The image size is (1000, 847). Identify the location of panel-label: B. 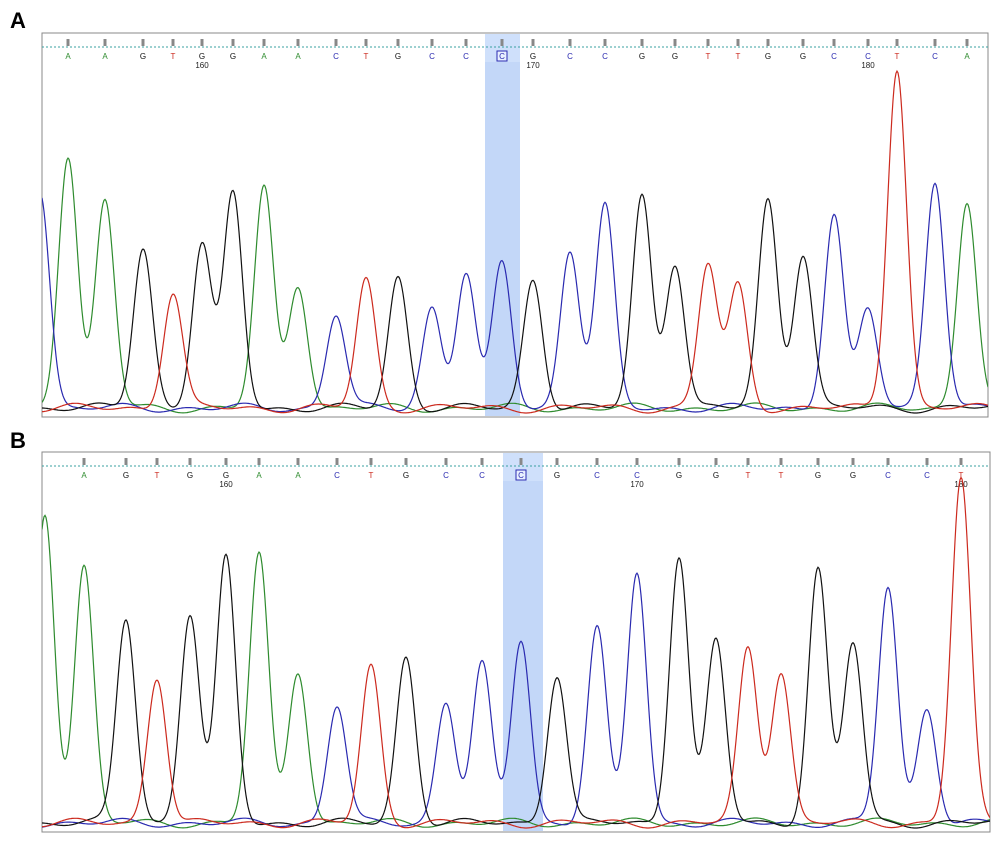
(18, 440).